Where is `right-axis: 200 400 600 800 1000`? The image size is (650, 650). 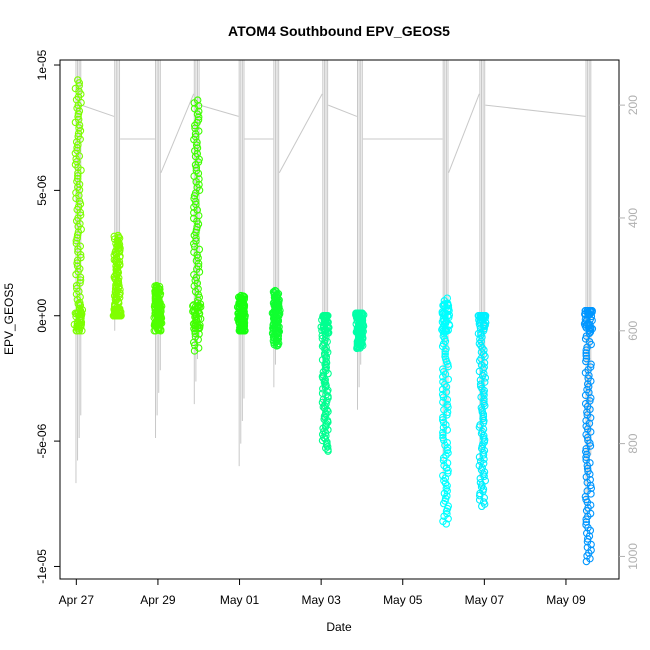 right-axis: 200 400 600 800 1000 is located at coordinates (629, 332).